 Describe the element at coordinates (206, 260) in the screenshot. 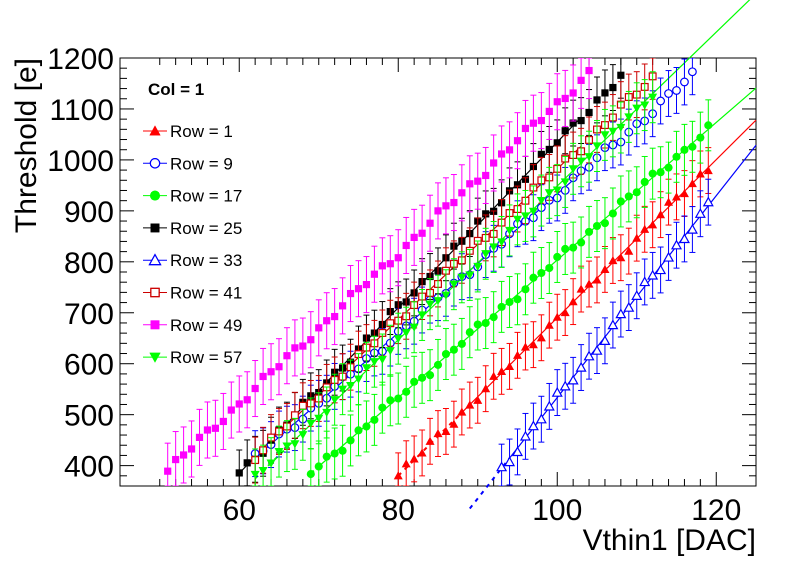

I see `legend-label: Row = 33` at that location.